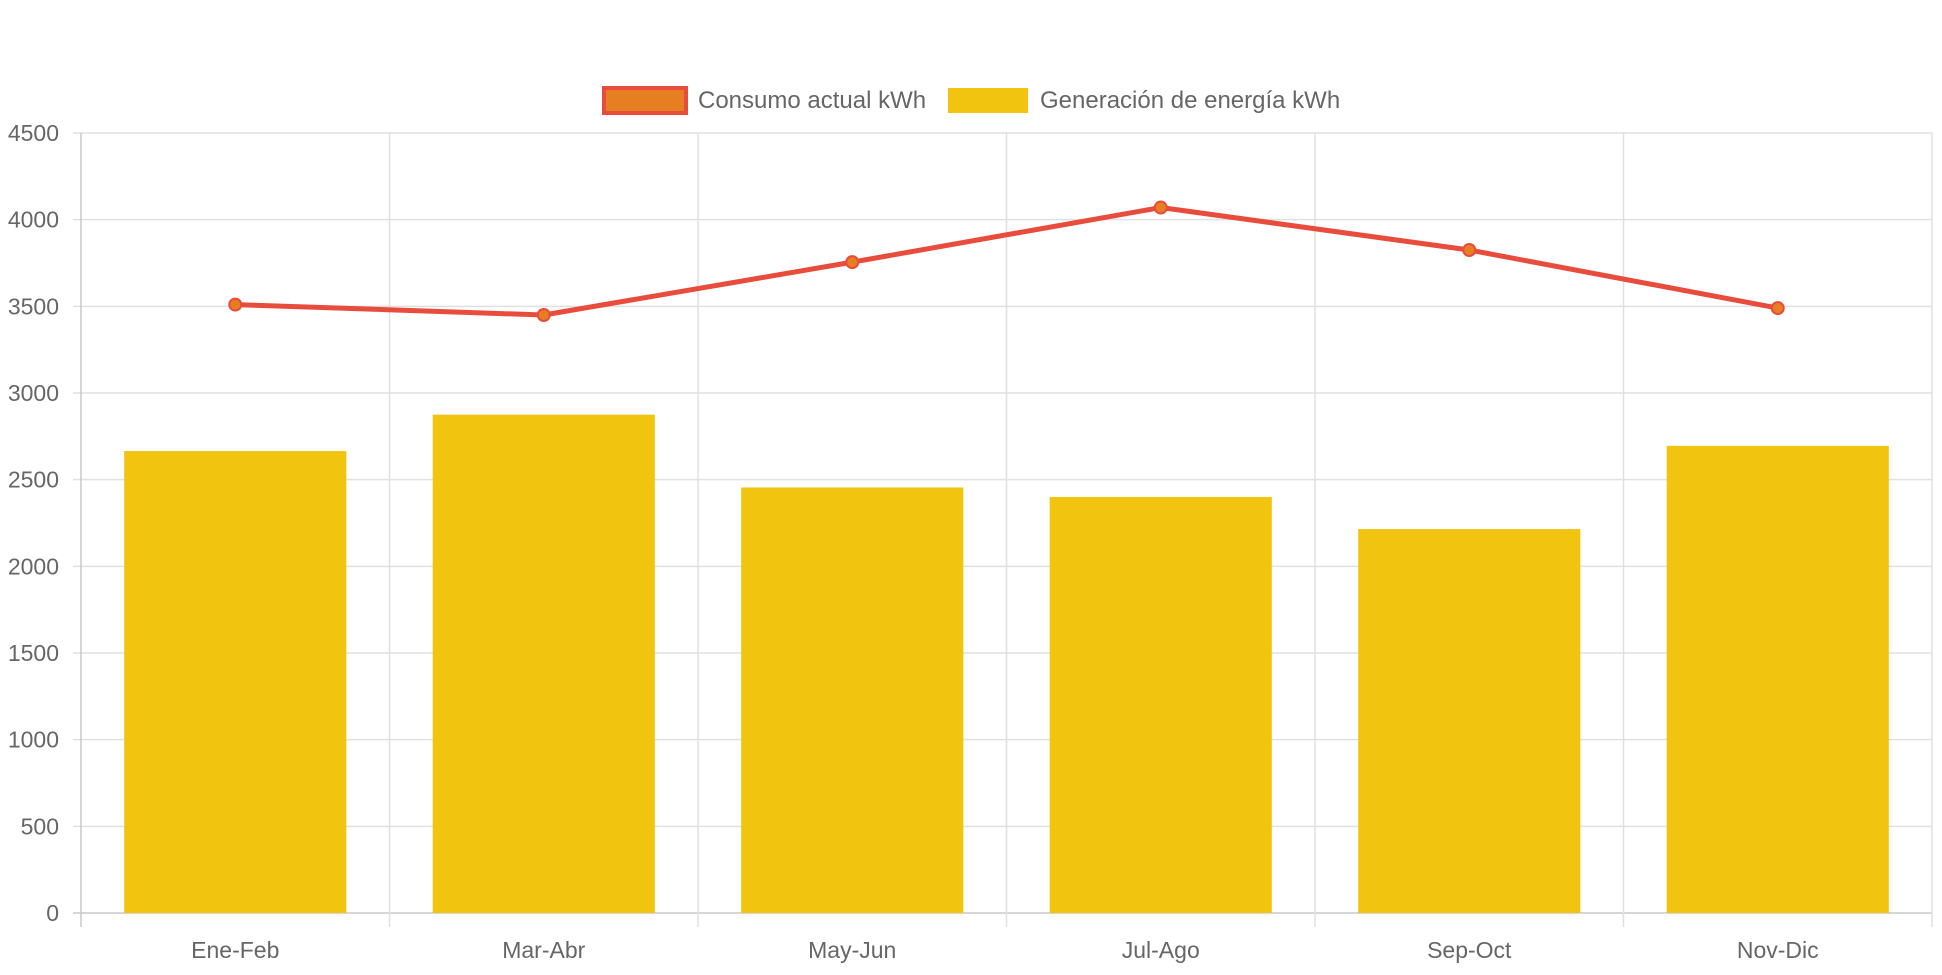  What do you see at coordinates (1190, 100) in the screenshot?
I see `legend-label-generacion: Generación de energía kWh` at bounding box center [1190, 100].